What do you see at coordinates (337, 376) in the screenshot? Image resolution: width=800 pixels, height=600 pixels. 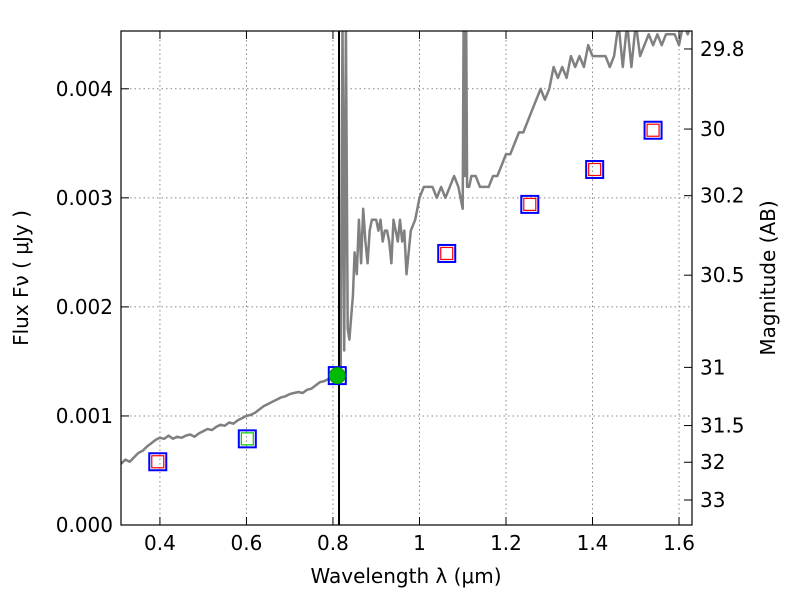 I see `detection-point-marker` at bounding box center [337, 376].